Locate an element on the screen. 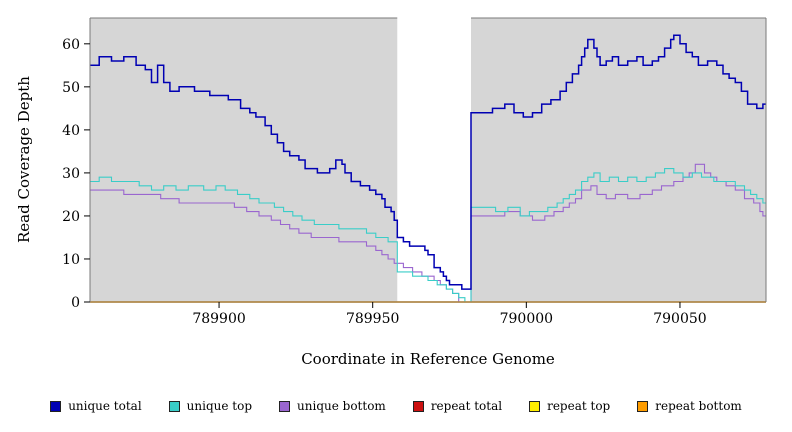 This screenshot has height=432, width=792. repeat-top-swatch-icon is located at coordinates (535, 406).